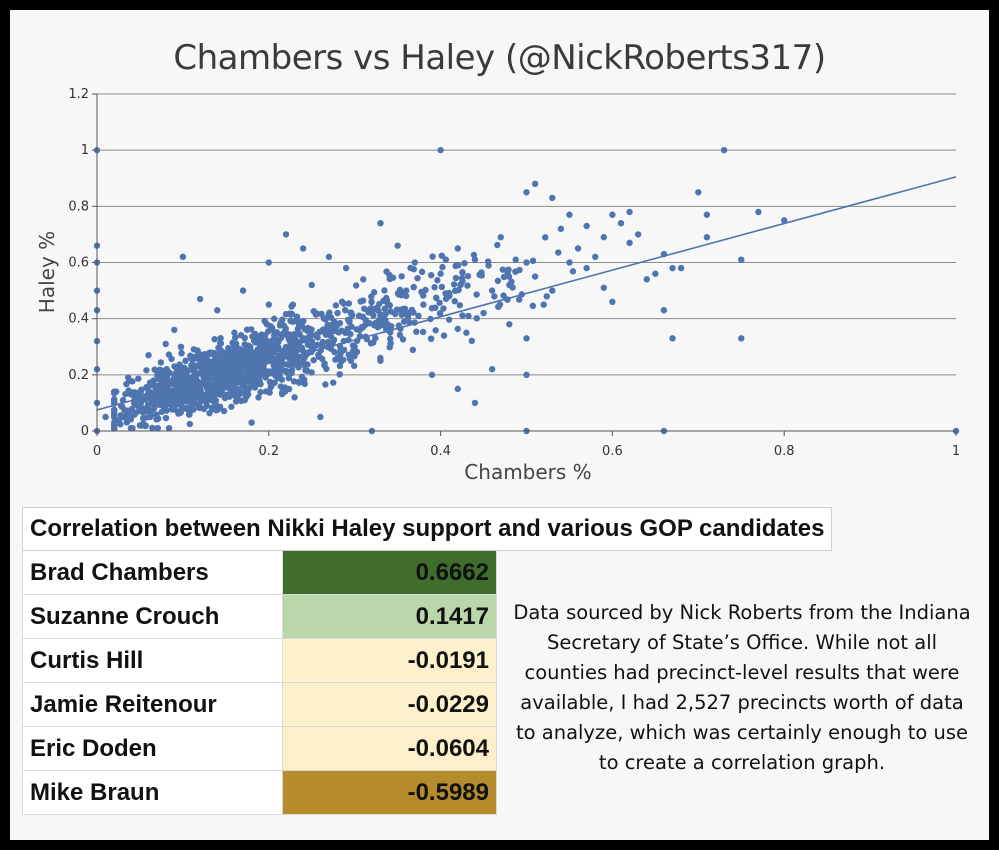 Image resolution: width=999 pixels, height=850 pixels. What do you see at coordinates (78, 94) in the screenshot?
I see `y-tick-label: 1.2` at bounding box center [78, 94].